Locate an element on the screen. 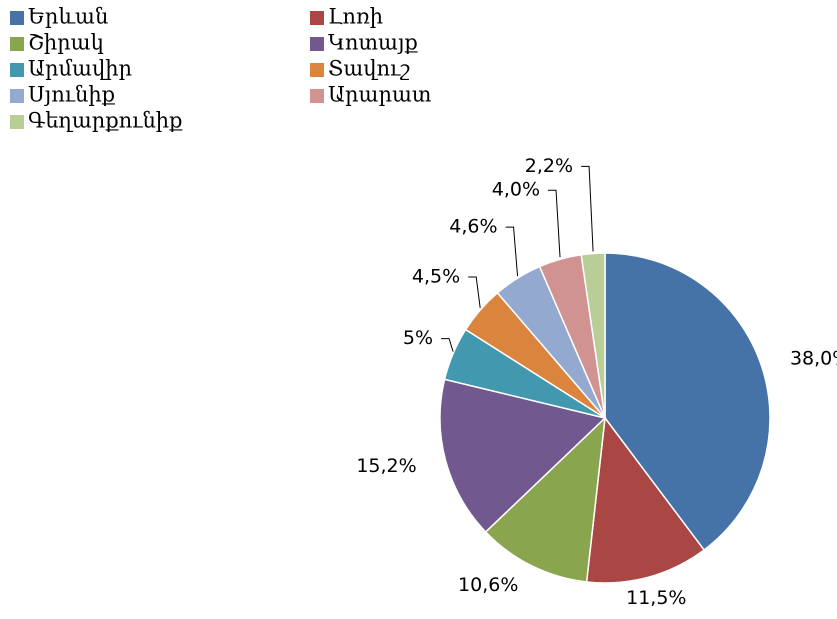 Image resolution: width=837 pixels, height=619 pixels. data-label: 15,2% is located at coordinates (386, 466).